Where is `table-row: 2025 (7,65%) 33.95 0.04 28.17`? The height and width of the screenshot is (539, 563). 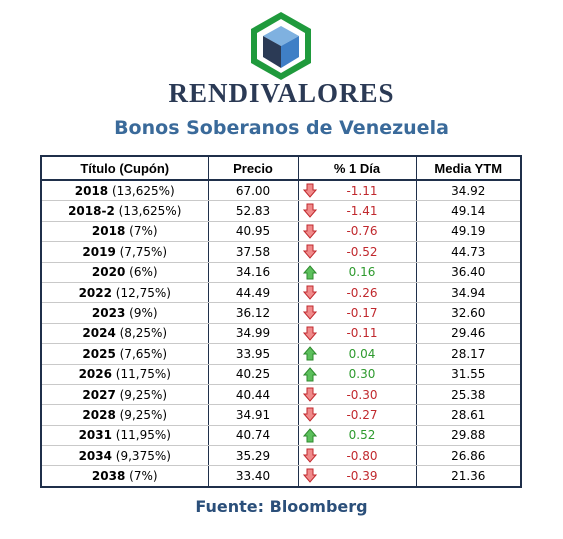
table-row: 2025 (7,65%) 33.95 0.04 28.17 is located at coordinates (281, 354).